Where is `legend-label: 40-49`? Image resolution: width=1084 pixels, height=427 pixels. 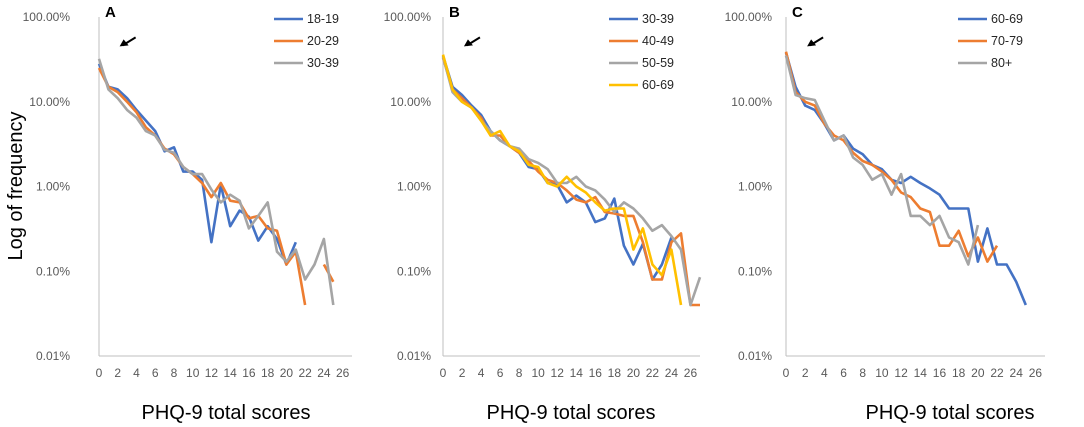 legend-label: 40-49 is located at coordinates (658, 41).